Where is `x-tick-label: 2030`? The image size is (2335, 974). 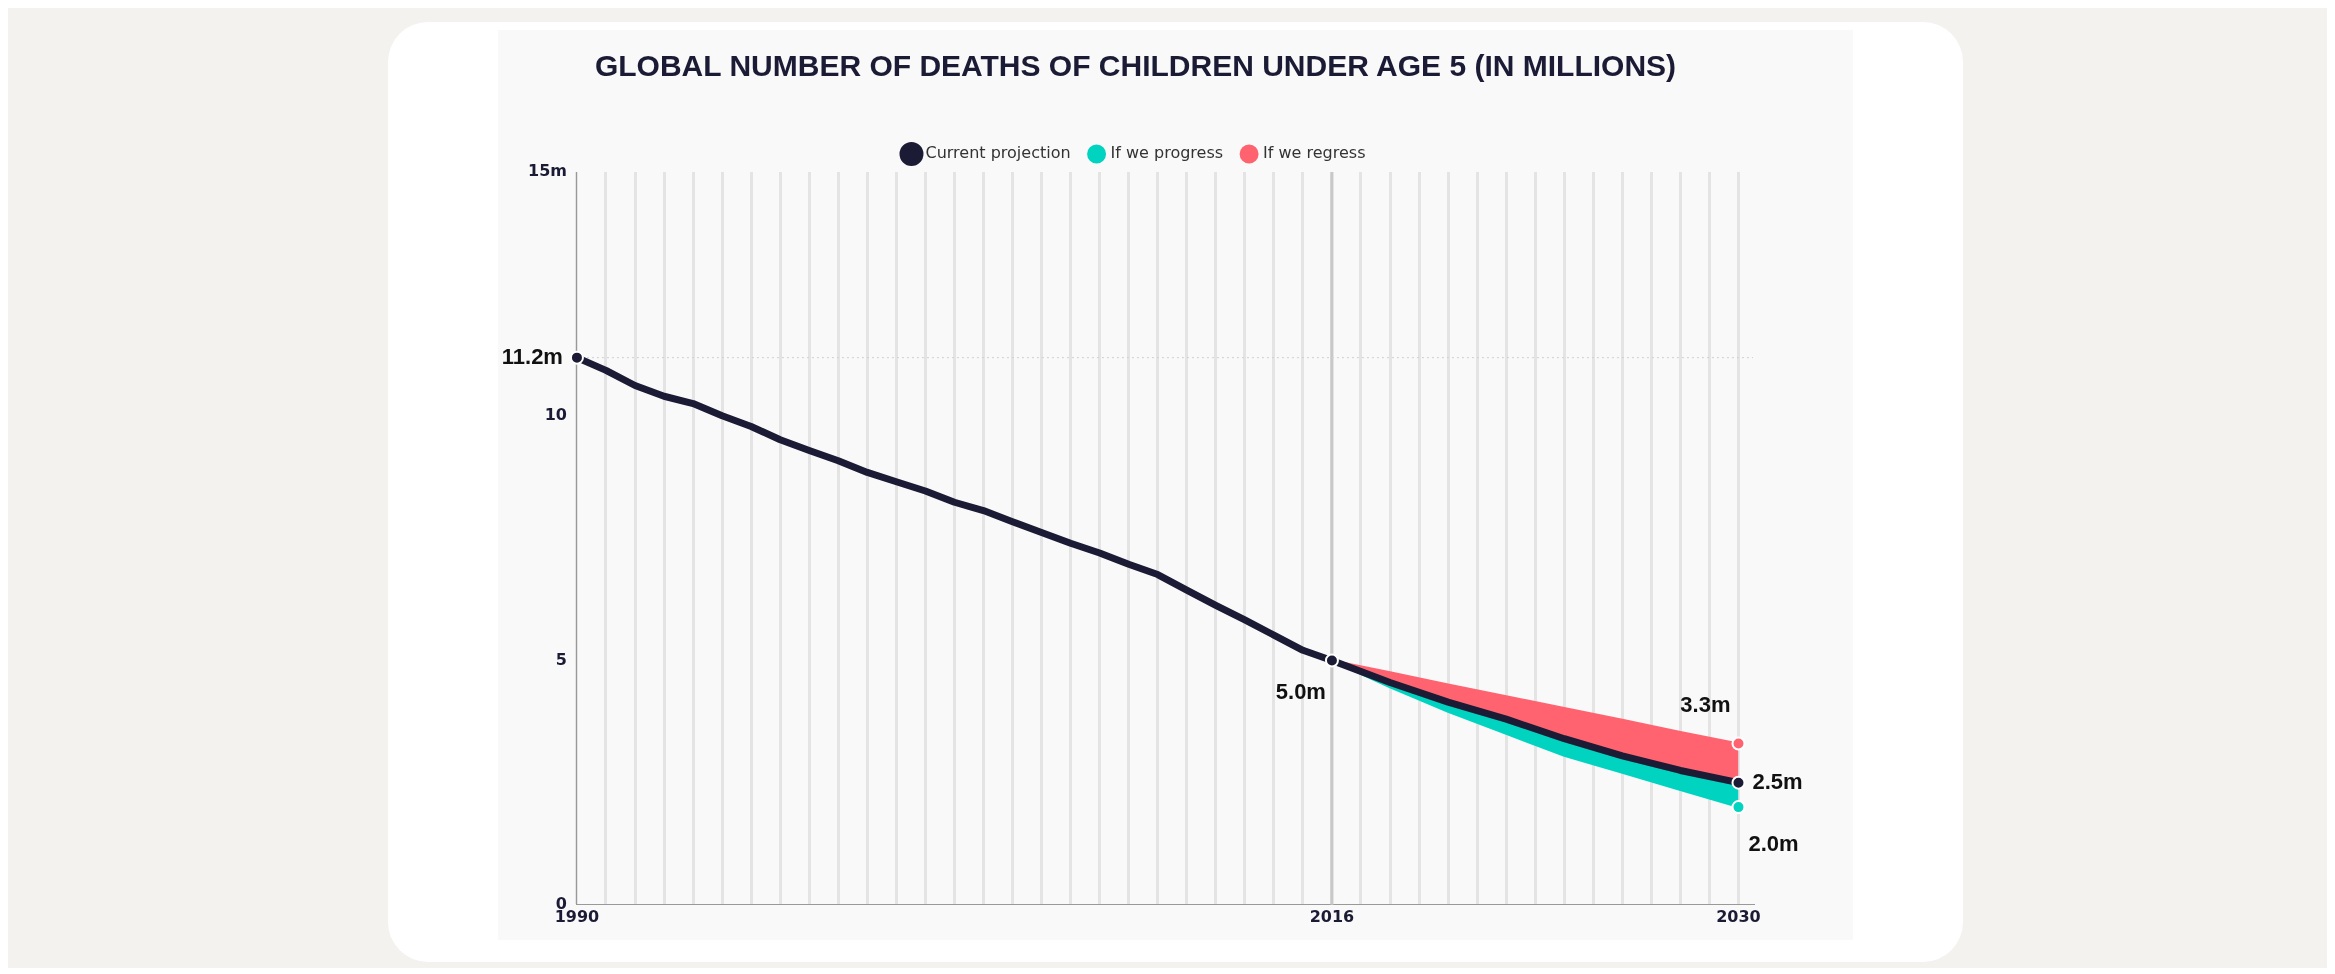
x-tick-label: 2030 is located at coordinates (1738, 916).